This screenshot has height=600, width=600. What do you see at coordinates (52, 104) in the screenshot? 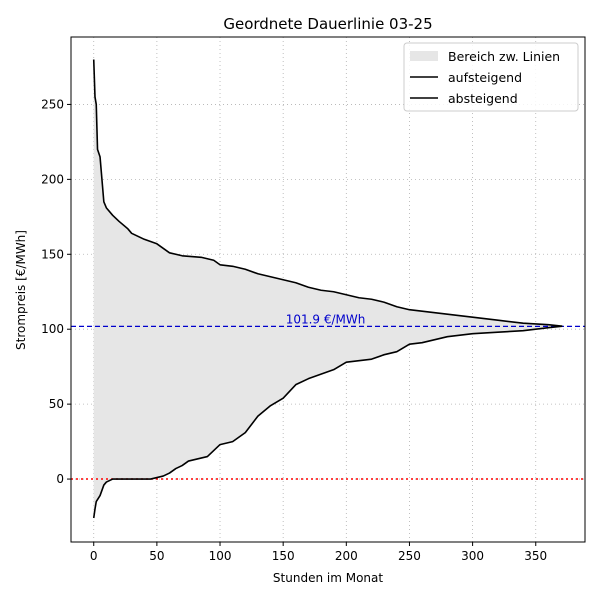
I see `y-tick-label: 250` at bounding box center [52, 104].